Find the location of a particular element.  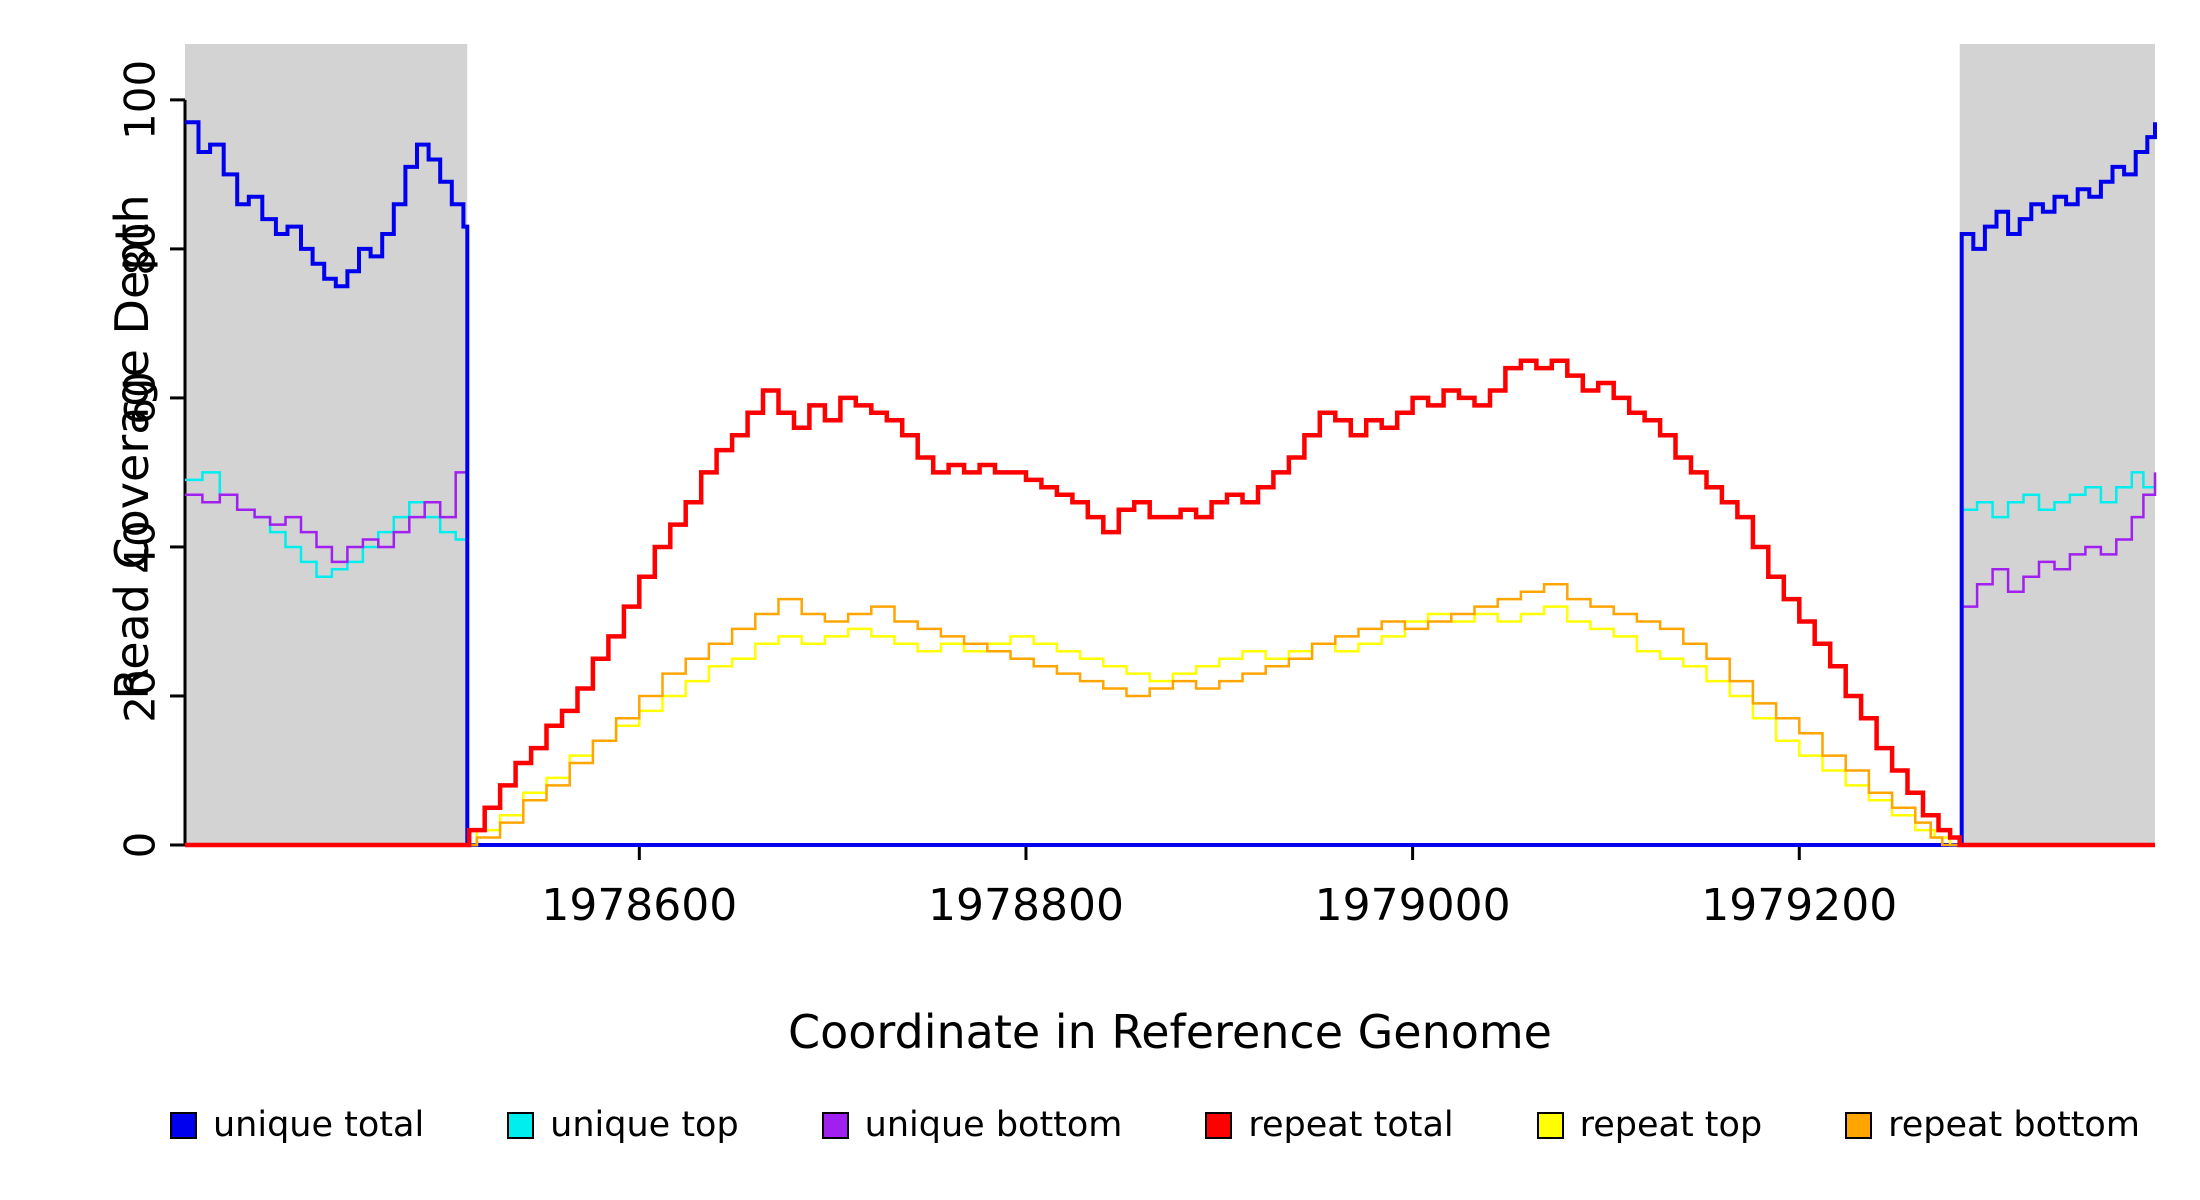

unique-total-swatch-icon is located at coordinates (183, 1125).